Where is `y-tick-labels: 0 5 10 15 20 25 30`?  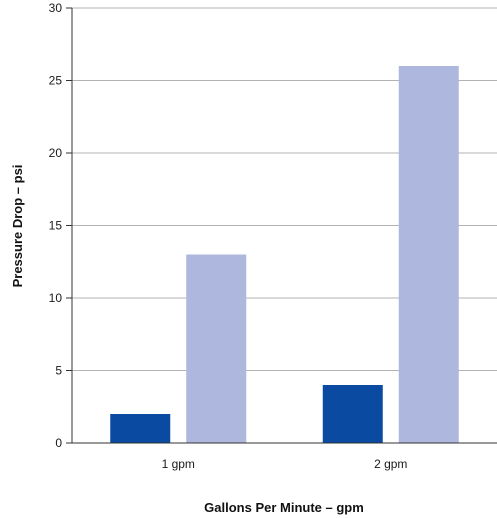
y-tick-labels: 0 5 10 15 20 25 30 is located at coordinates (56, 225).